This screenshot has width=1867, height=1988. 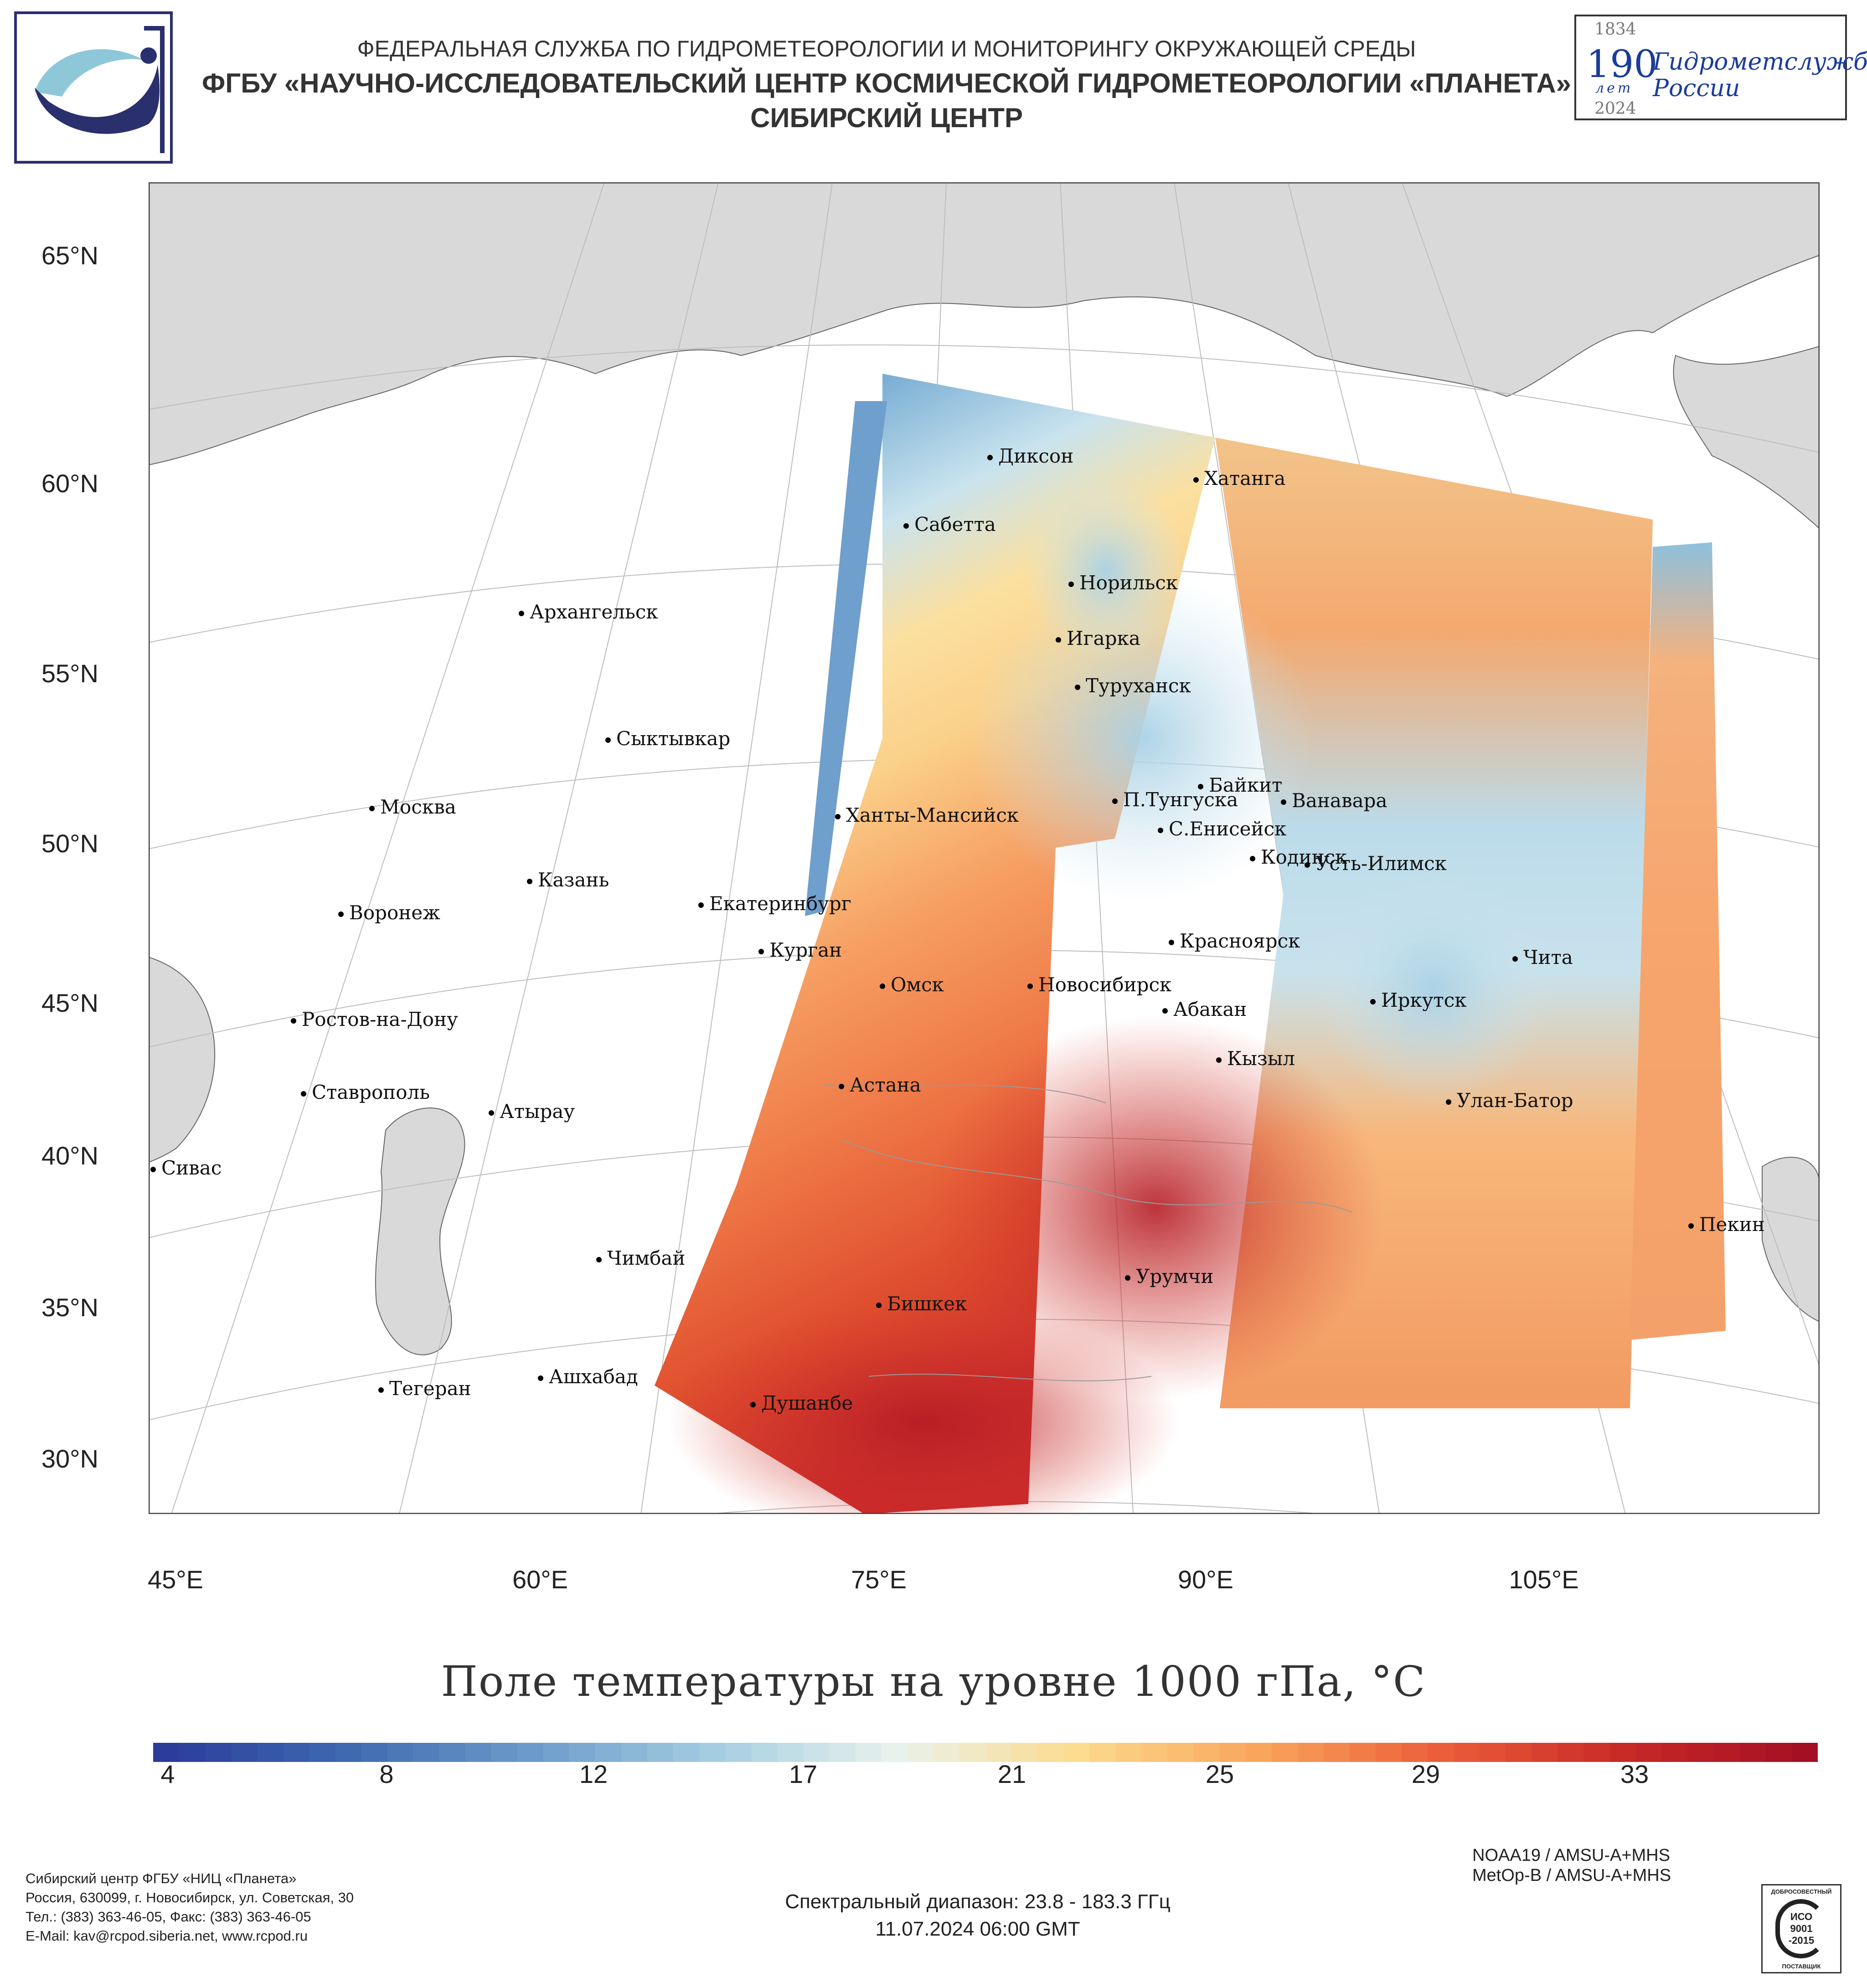 I want to click on city-label: Диксон, so click(x=1030, y=456).